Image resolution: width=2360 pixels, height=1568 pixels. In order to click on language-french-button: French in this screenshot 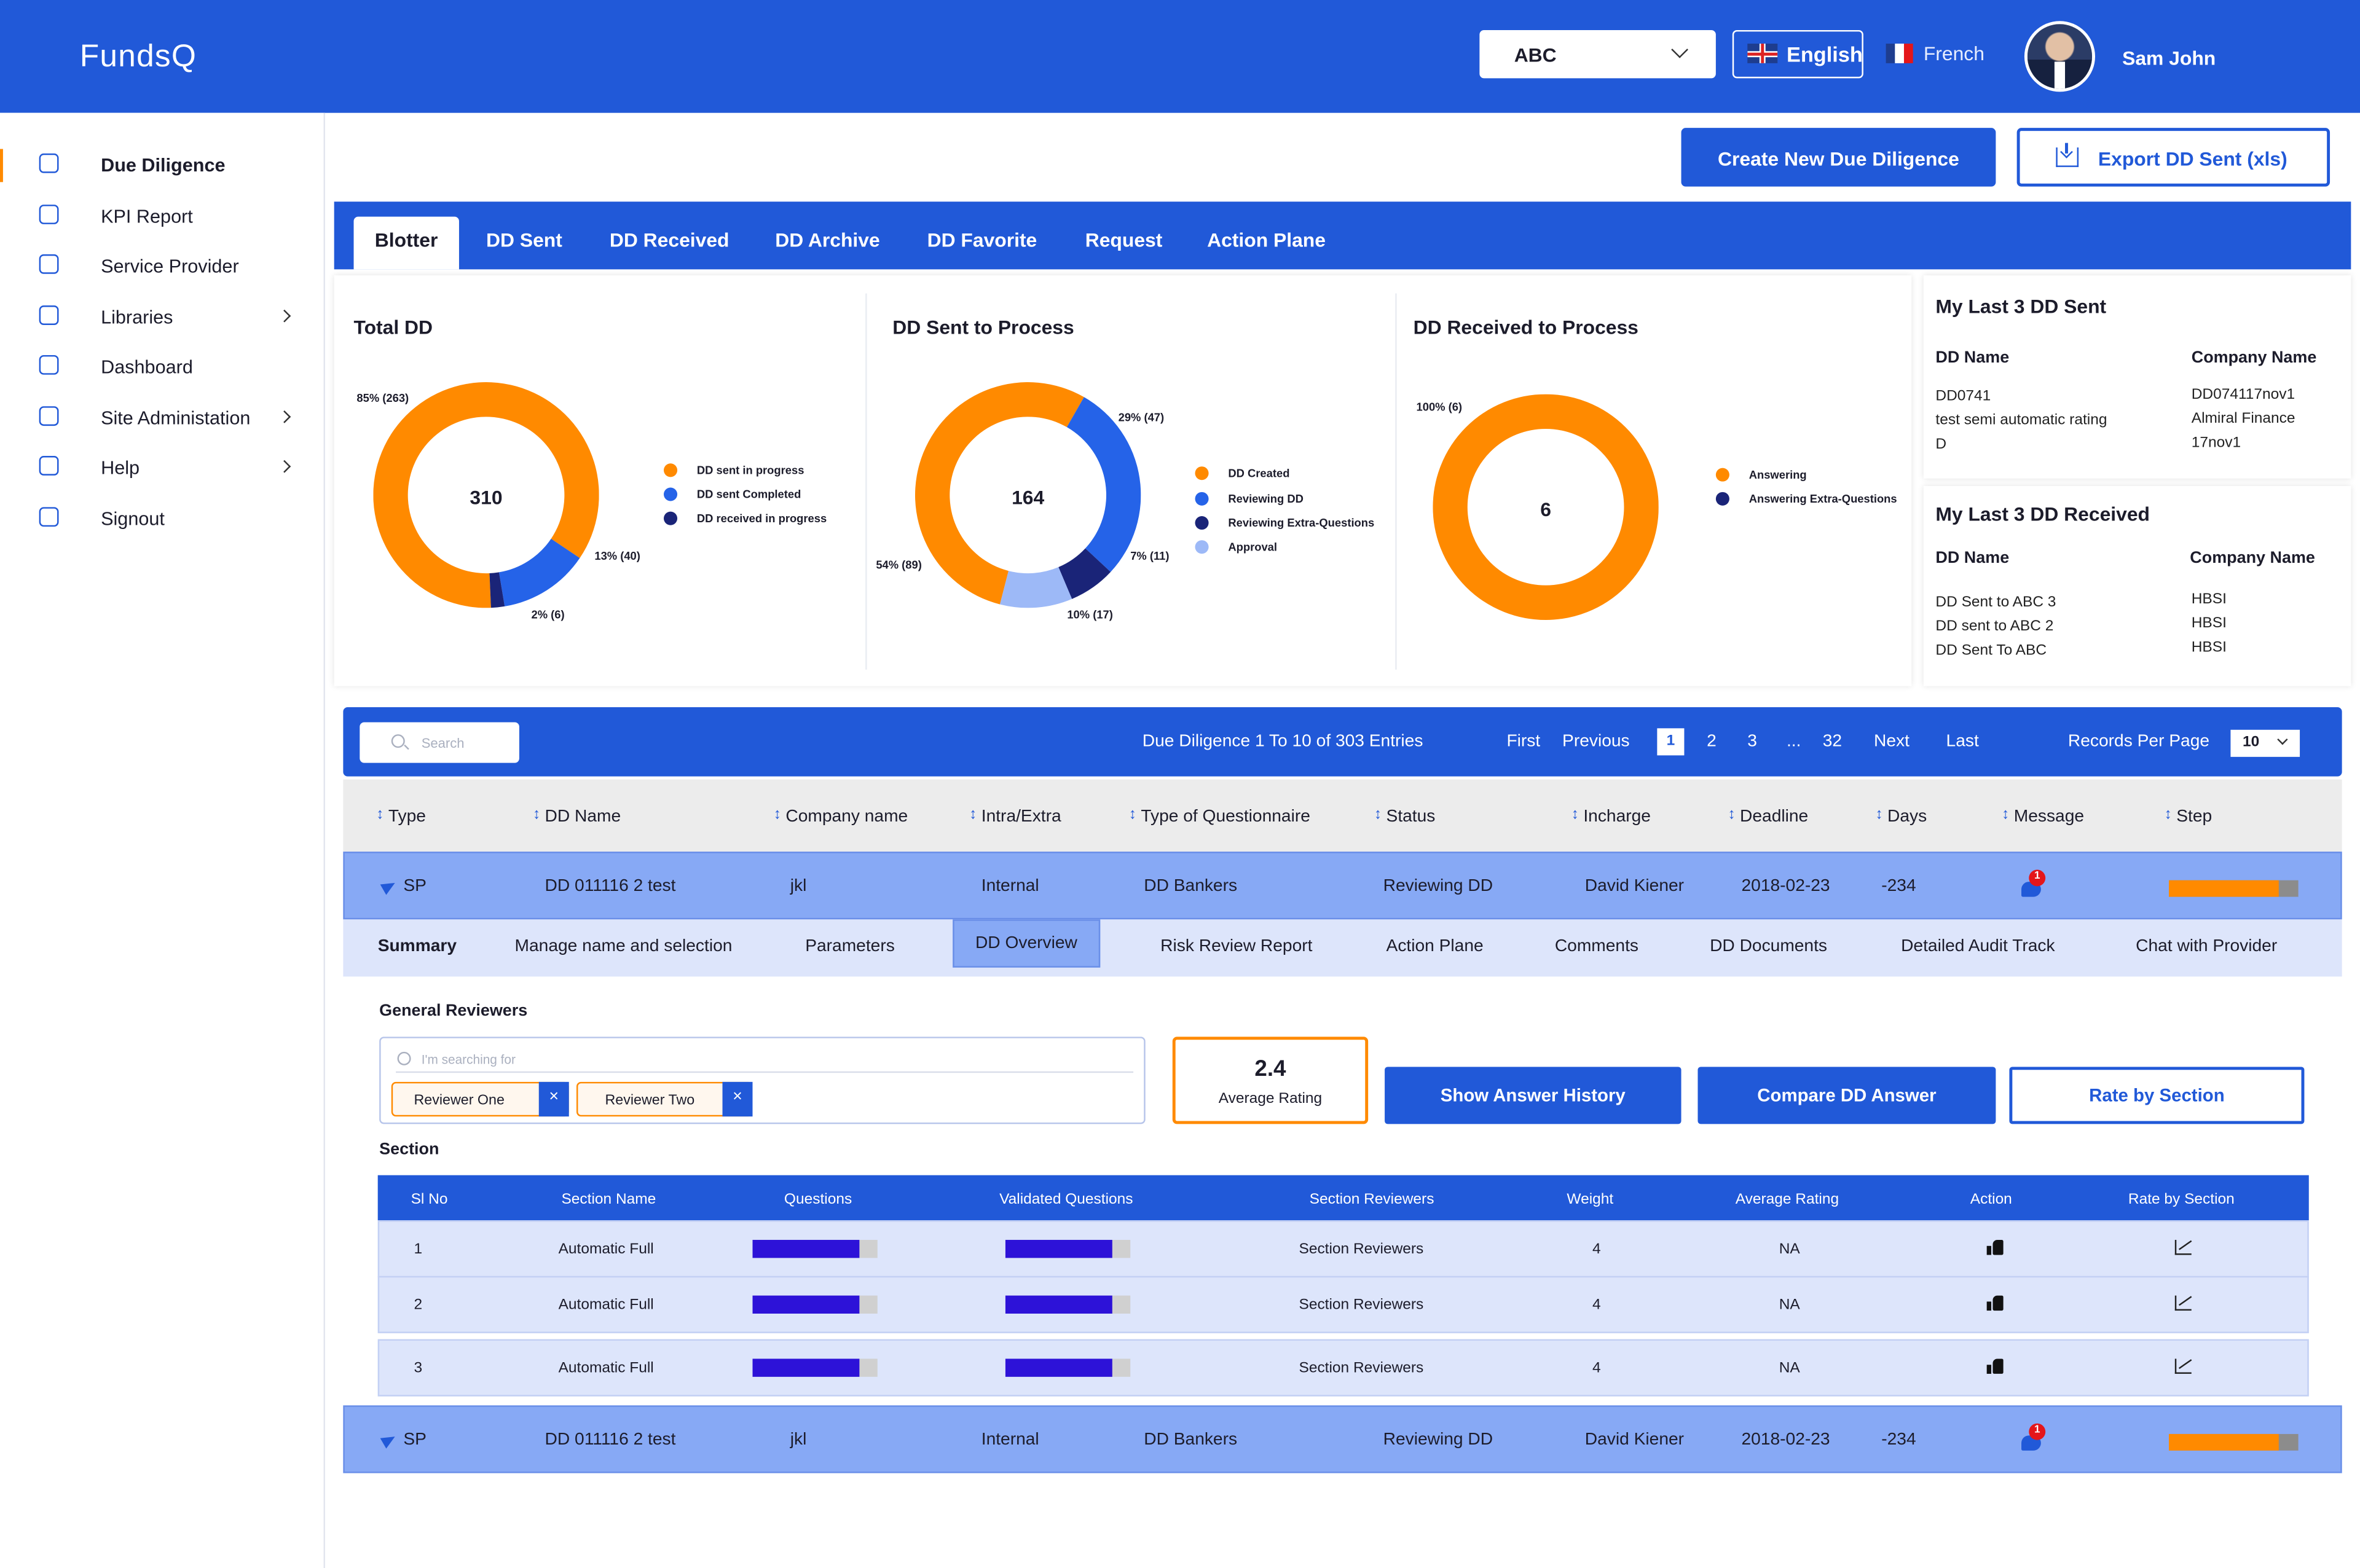, I will do `click(1935, 54)`.